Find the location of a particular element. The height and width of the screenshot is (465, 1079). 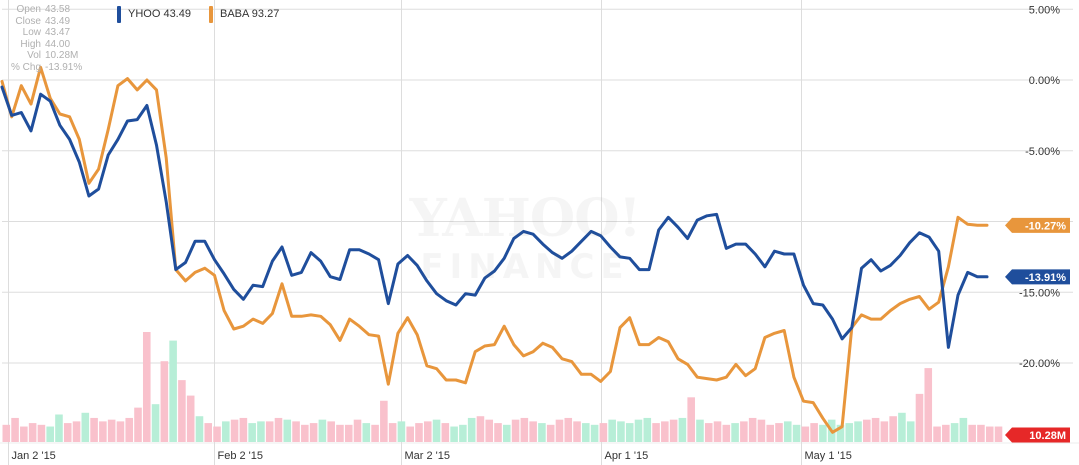

stat-low: Low 43.47 is located at coordinates (55, 33).